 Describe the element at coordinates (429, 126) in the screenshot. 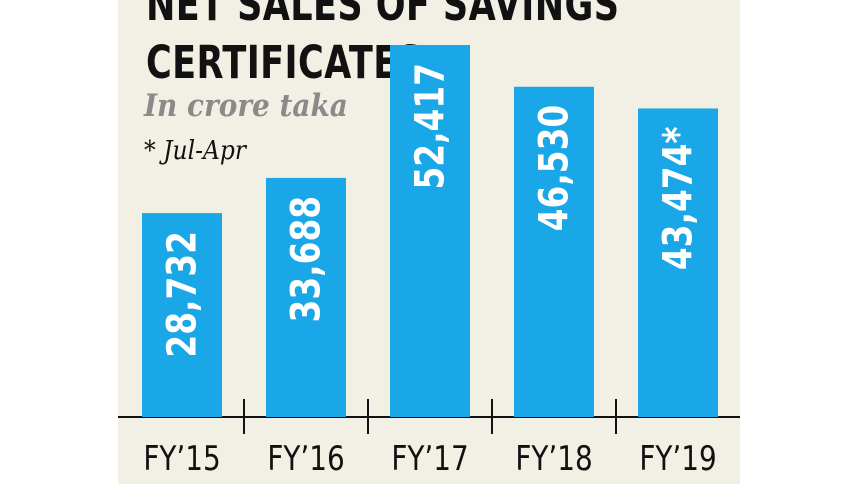

I see `bar-value-label: 52,417` at that location.